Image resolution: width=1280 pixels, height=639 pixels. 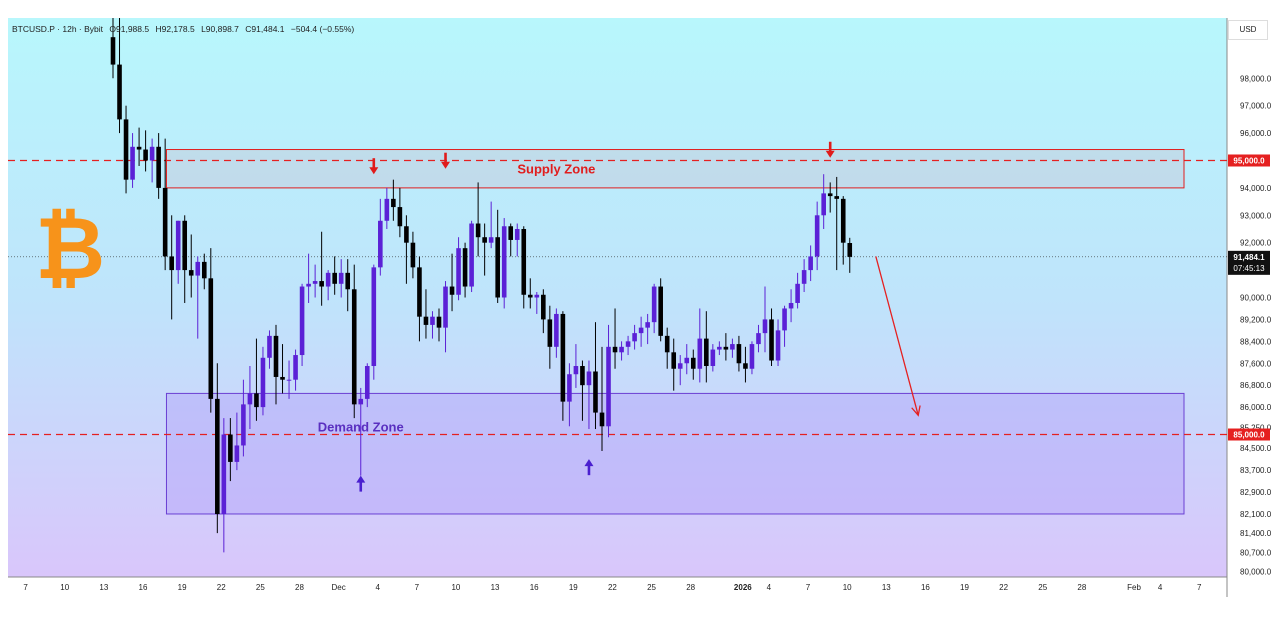 I want to click on supply-zone, so click(x=675, y=169).